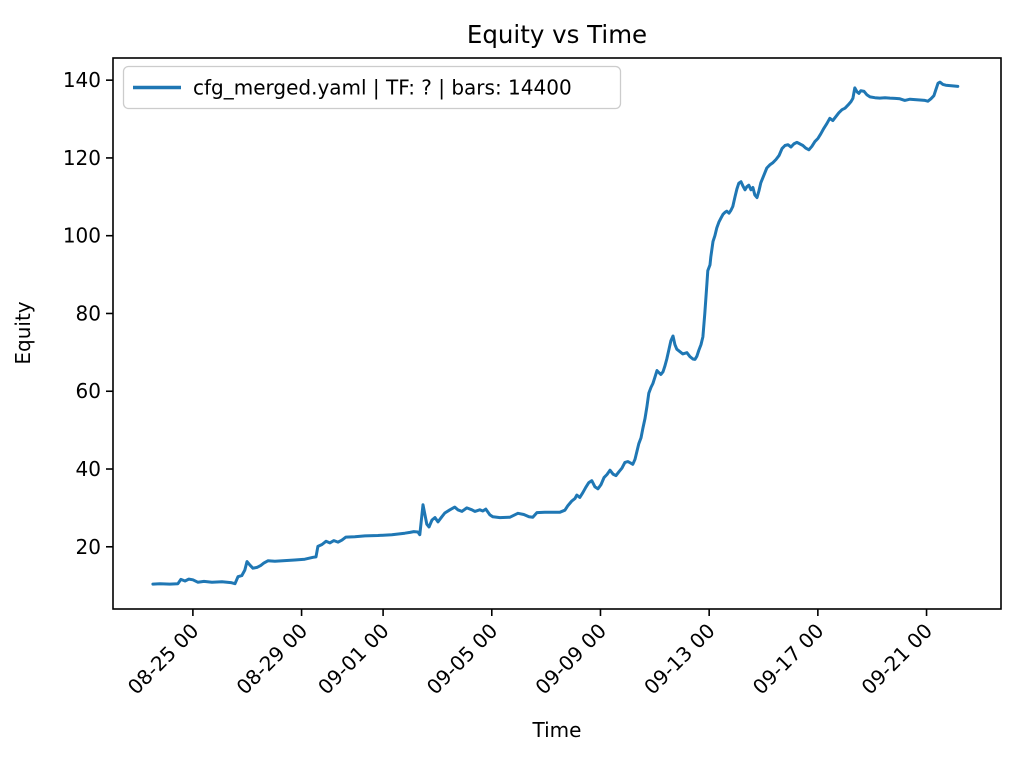  What do you see at coordinates (82, 80) in the screenshot?
I see `y-tick-label: 140` at bounding box center [82, 80].